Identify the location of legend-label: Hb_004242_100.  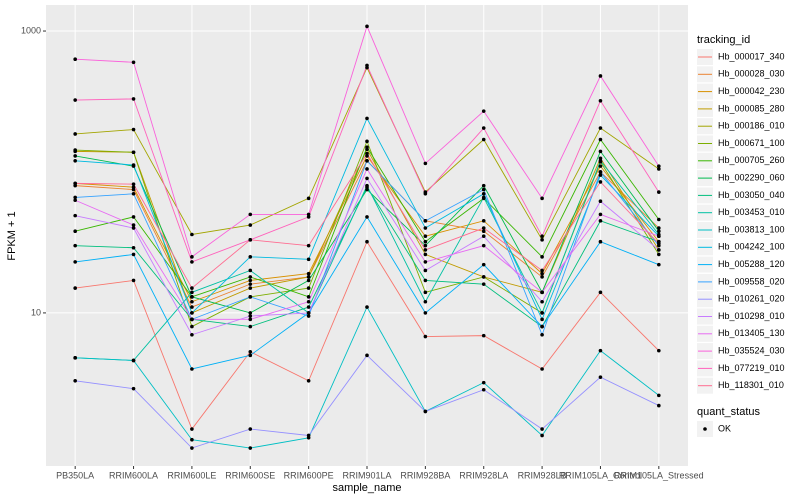
(751, 247).